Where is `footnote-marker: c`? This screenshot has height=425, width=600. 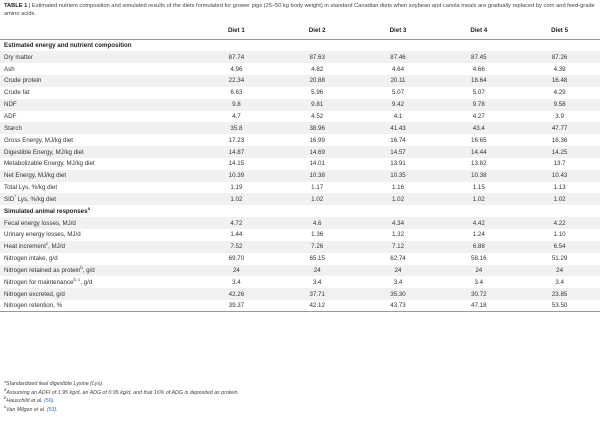 footnote-marker: c is located at coordinates (5, 407).